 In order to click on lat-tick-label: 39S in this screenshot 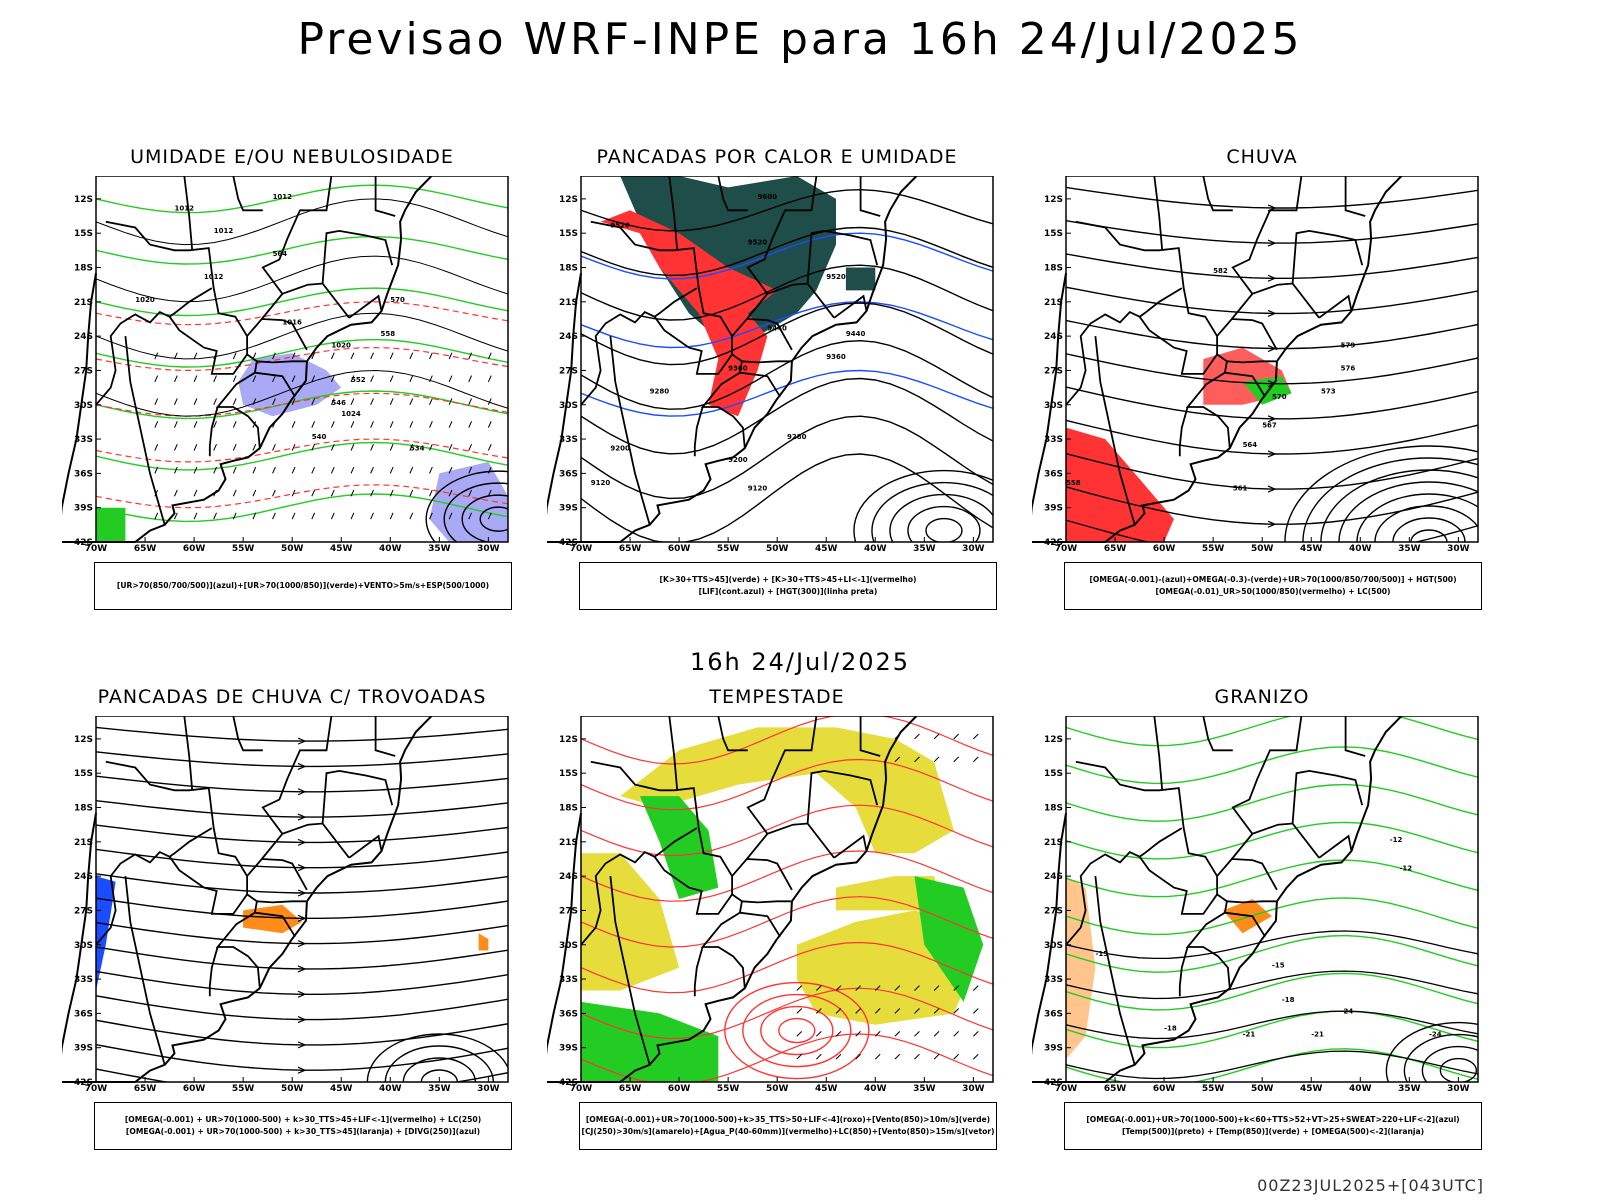, I will do `click(83, 1049)`.